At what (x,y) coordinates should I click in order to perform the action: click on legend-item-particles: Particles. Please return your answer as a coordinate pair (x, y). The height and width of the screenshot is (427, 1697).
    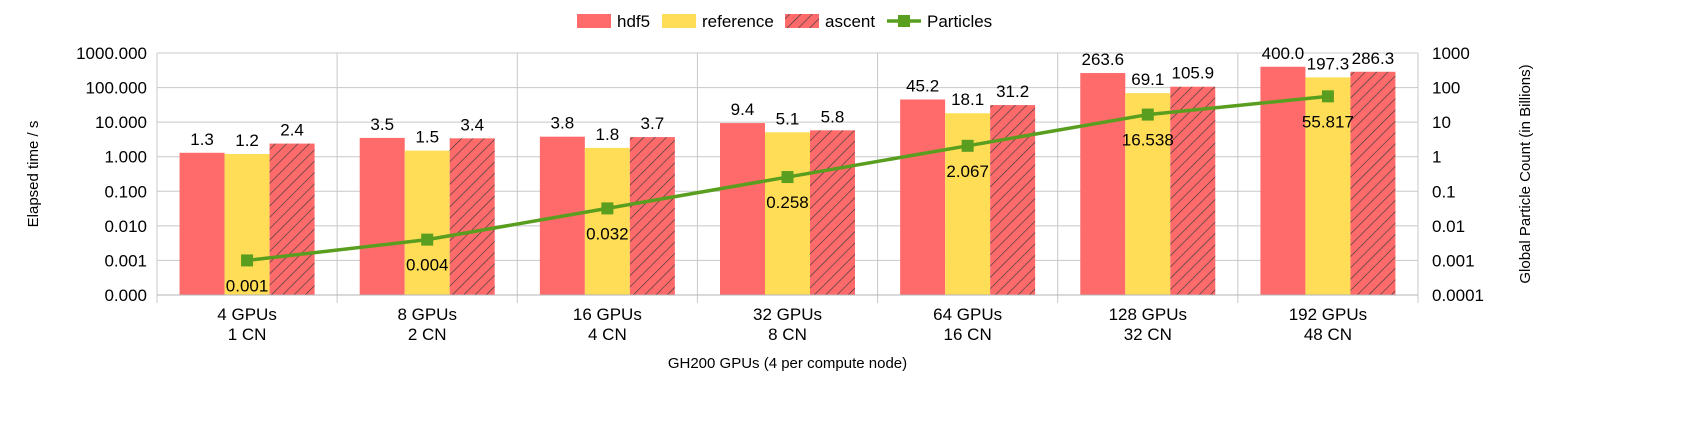
    Looking at the image, I should click on (939, 21).